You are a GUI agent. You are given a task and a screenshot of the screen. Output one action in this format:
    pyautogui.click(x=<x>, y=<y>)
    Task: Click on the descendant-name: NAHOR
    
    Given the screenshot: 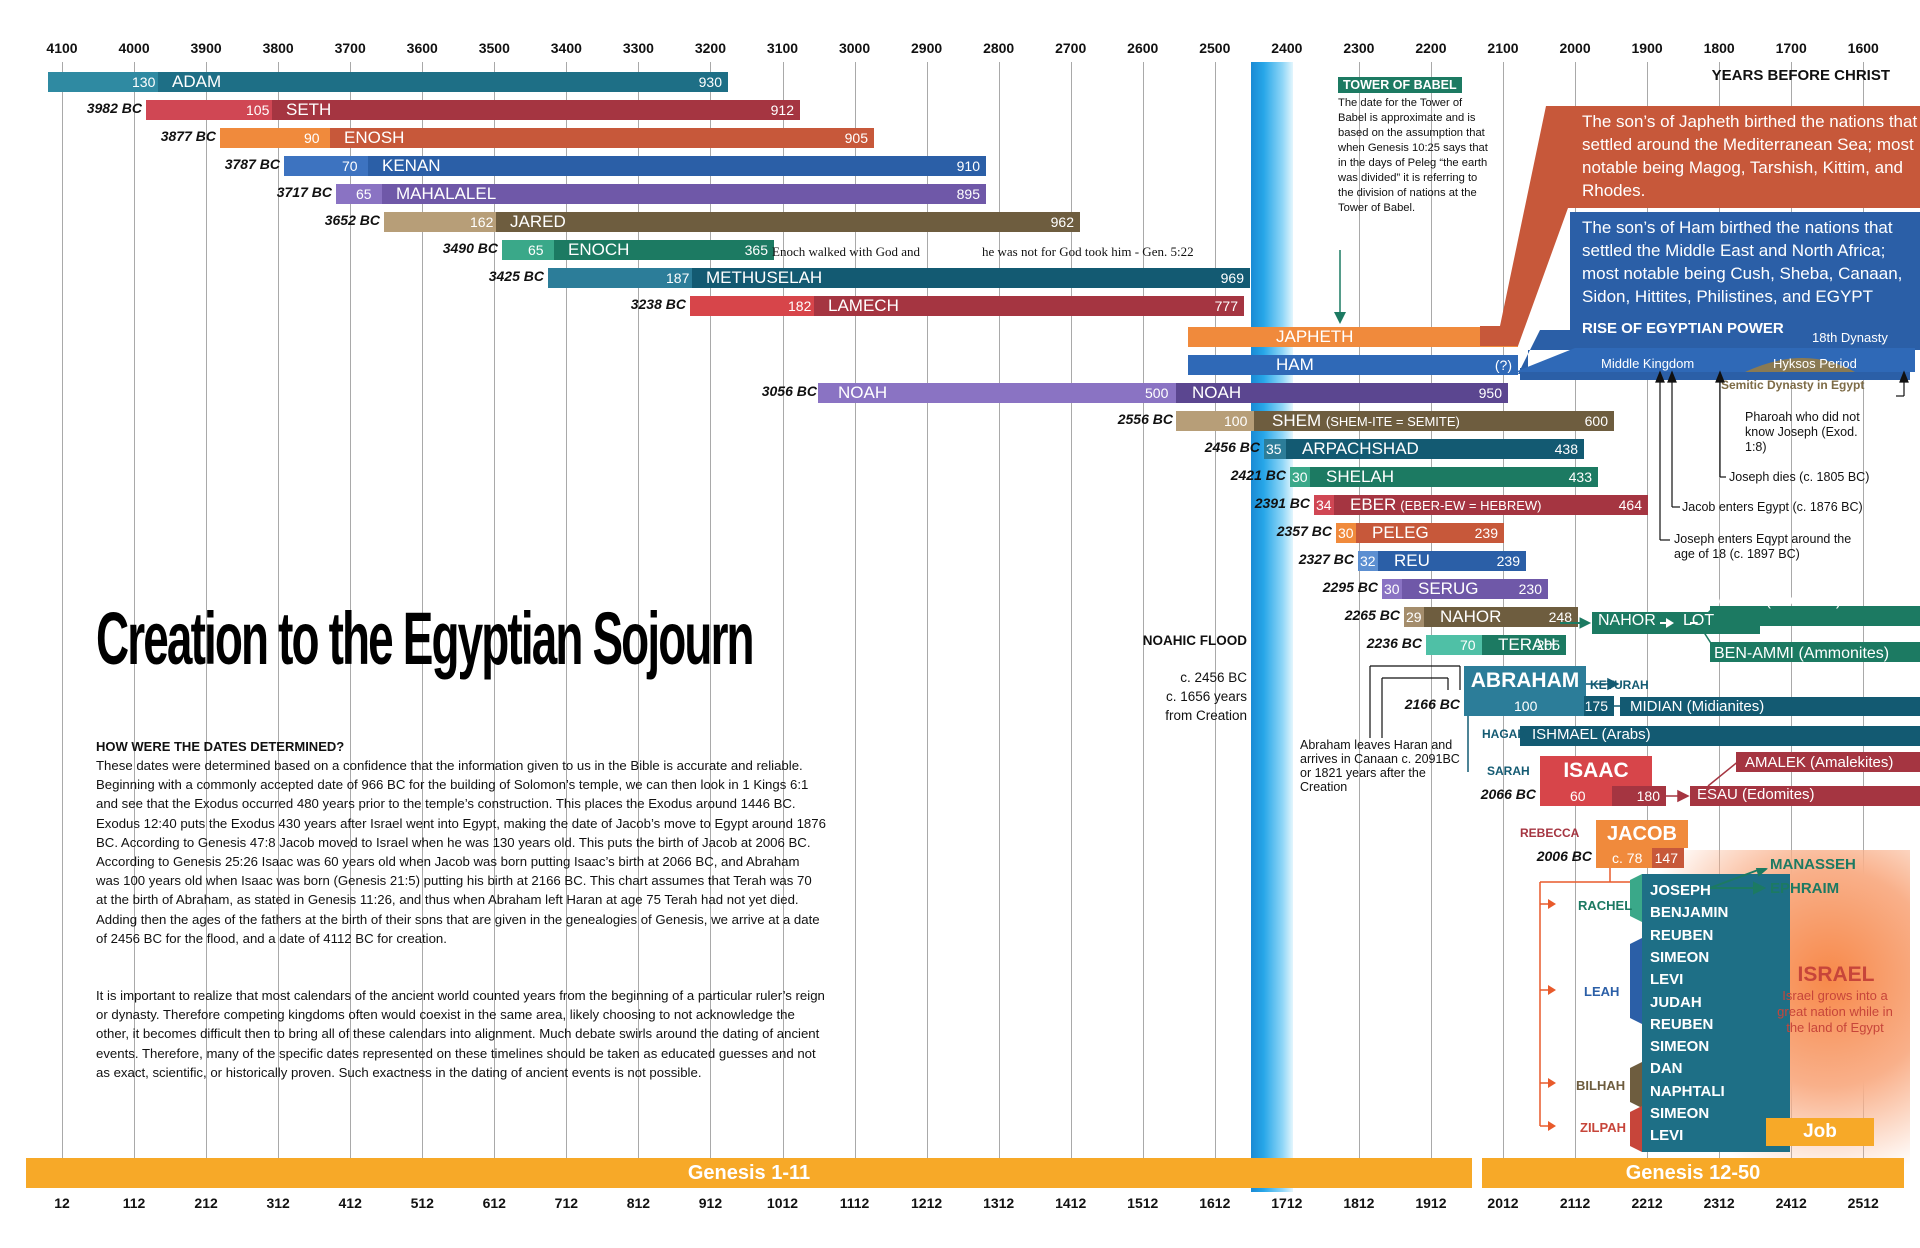 What is the action you would take?
    pyautogui.click(x=1470, y=617)
    